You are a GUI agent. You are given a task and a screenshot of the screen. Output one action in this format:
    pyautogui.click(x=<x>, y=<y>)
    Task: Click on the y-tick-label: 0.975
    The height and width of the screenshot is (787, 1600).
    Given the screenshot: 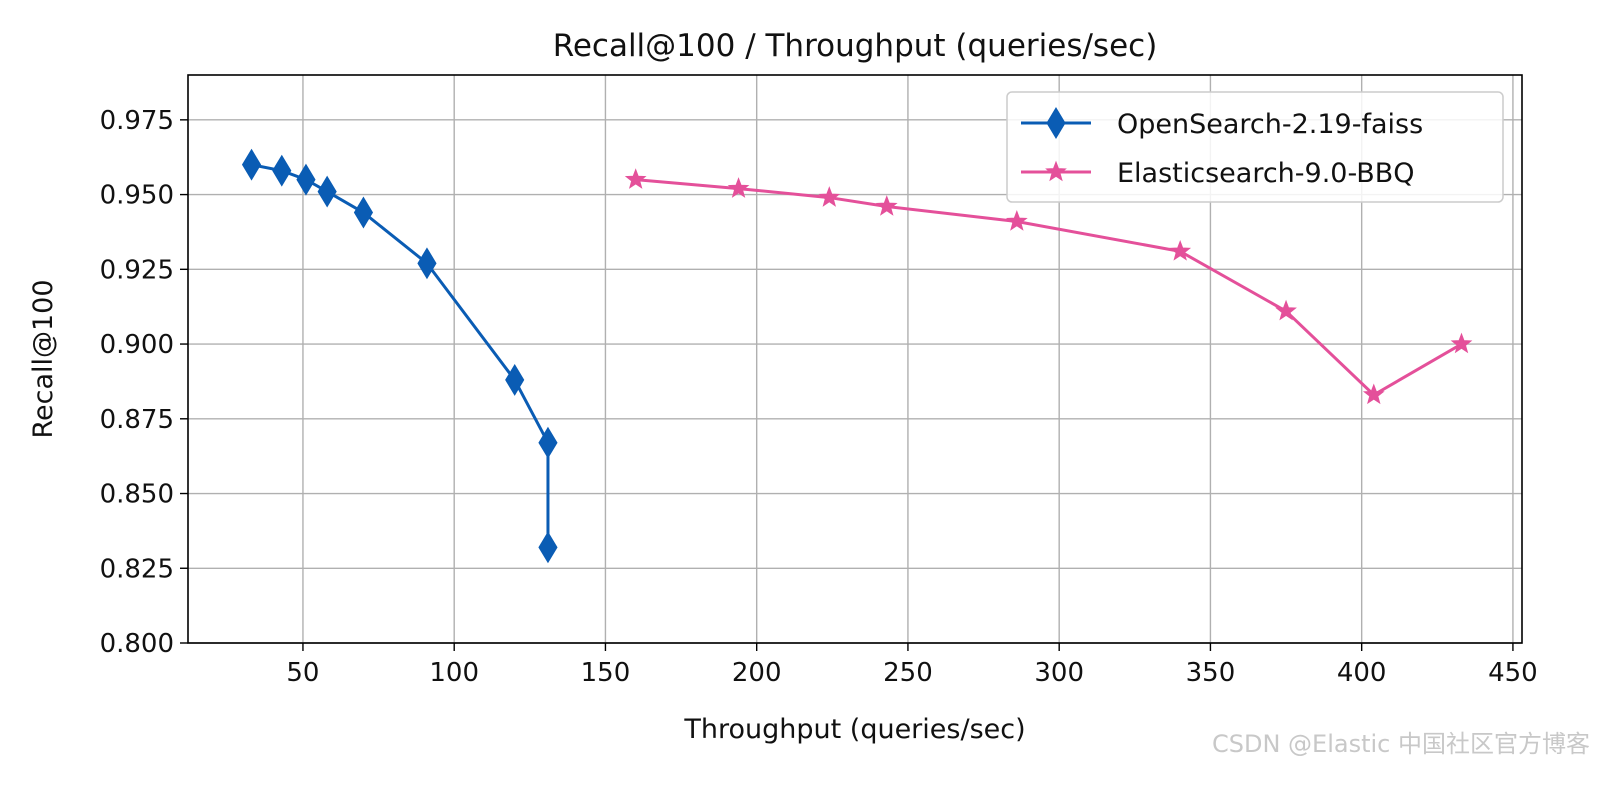 What is the action you would take?
    pyautogui.click(x=137, y=121)
    